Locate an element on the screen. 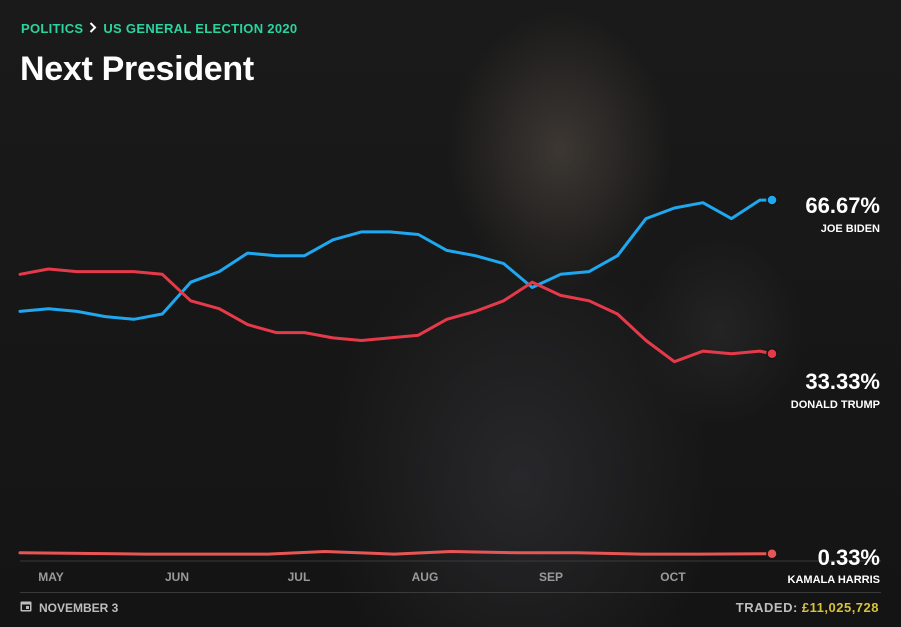  month-tick-label: JUN is located at coordinates (177, 577).